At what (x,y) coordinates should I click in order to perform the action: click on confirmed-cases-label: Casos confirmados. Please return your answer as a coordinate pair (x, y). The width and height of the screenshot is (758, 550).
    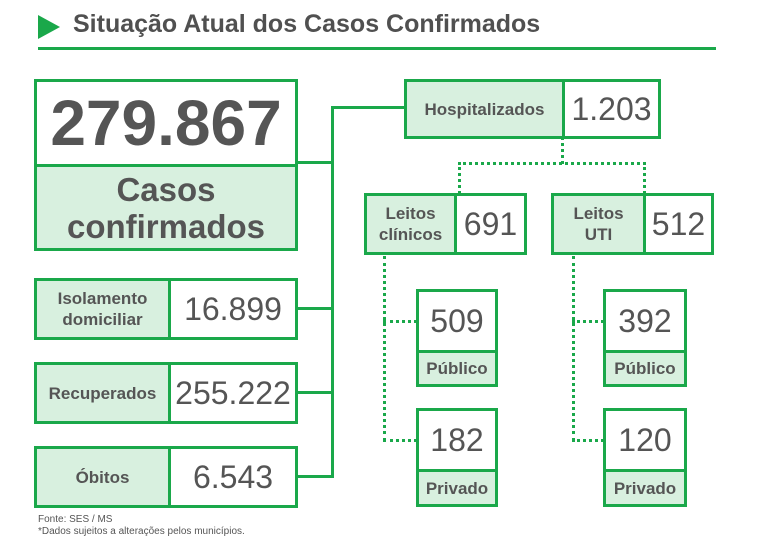
    Looking at the image, I should click on (166, 207).